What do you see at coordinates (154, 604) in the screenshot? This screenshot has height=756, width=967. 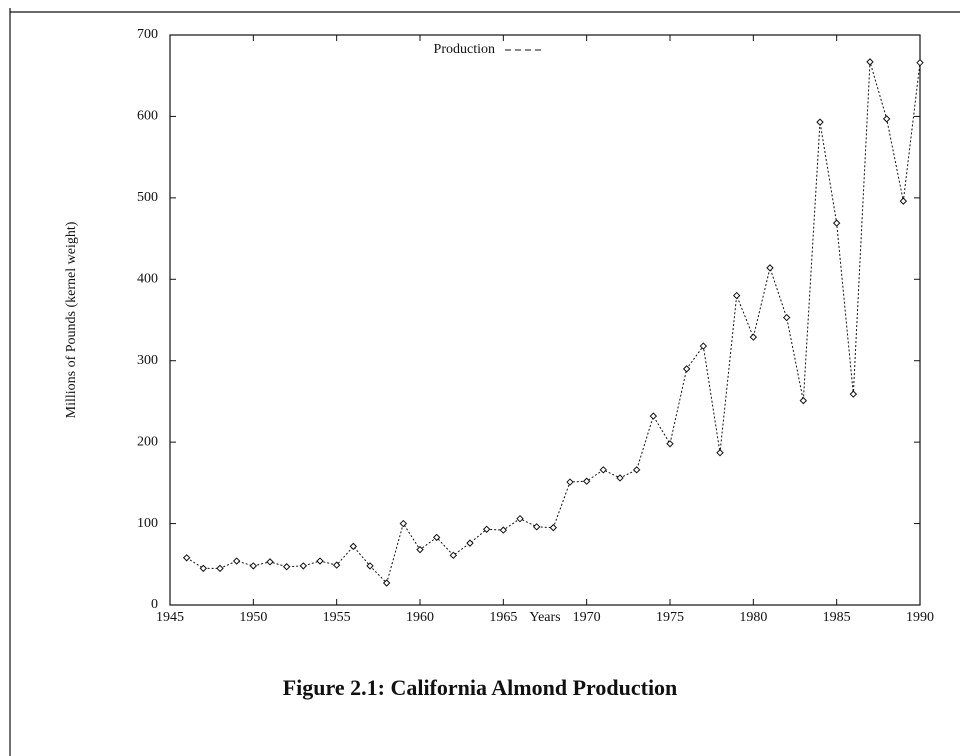 I see `y-tick-label: 0` at bounding box center [154, 604].